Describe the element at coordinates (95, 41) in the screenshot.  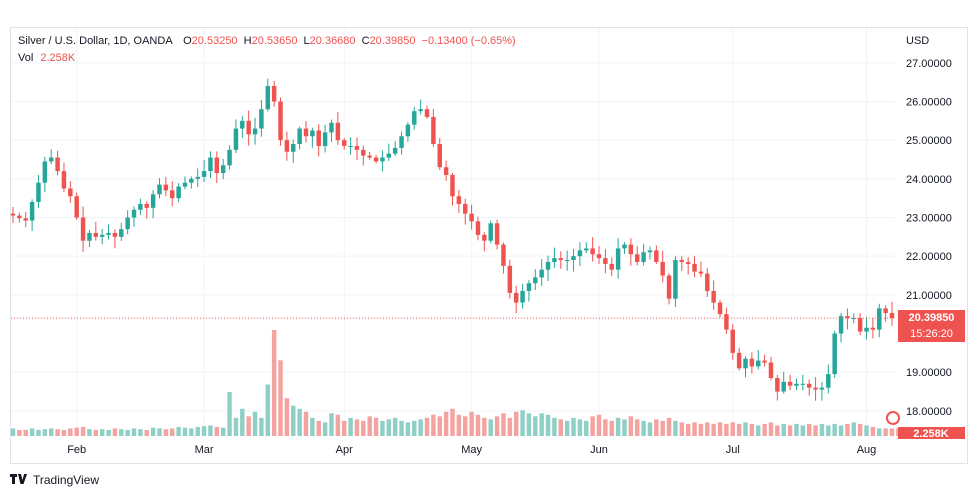
I see `symbol-name: Silver / U.S. Dollar, 1D, OANDA` at that location.